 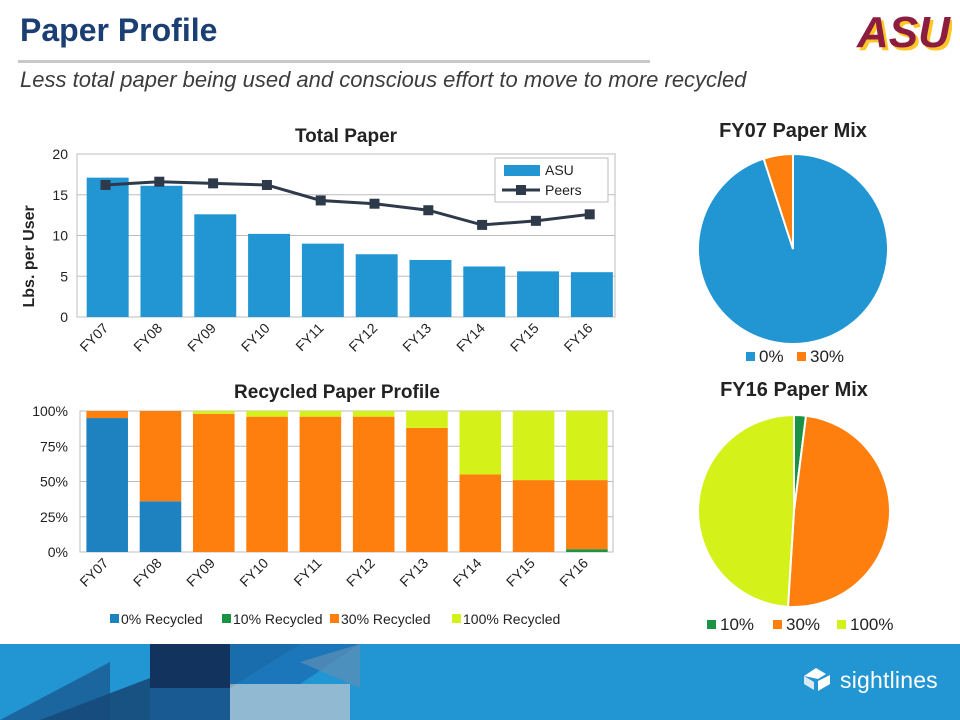 What do you see at coordinates (64, 276) in the screenshot?
I see `total-paper-y-tick: 5` at bounding box center [64, 276].